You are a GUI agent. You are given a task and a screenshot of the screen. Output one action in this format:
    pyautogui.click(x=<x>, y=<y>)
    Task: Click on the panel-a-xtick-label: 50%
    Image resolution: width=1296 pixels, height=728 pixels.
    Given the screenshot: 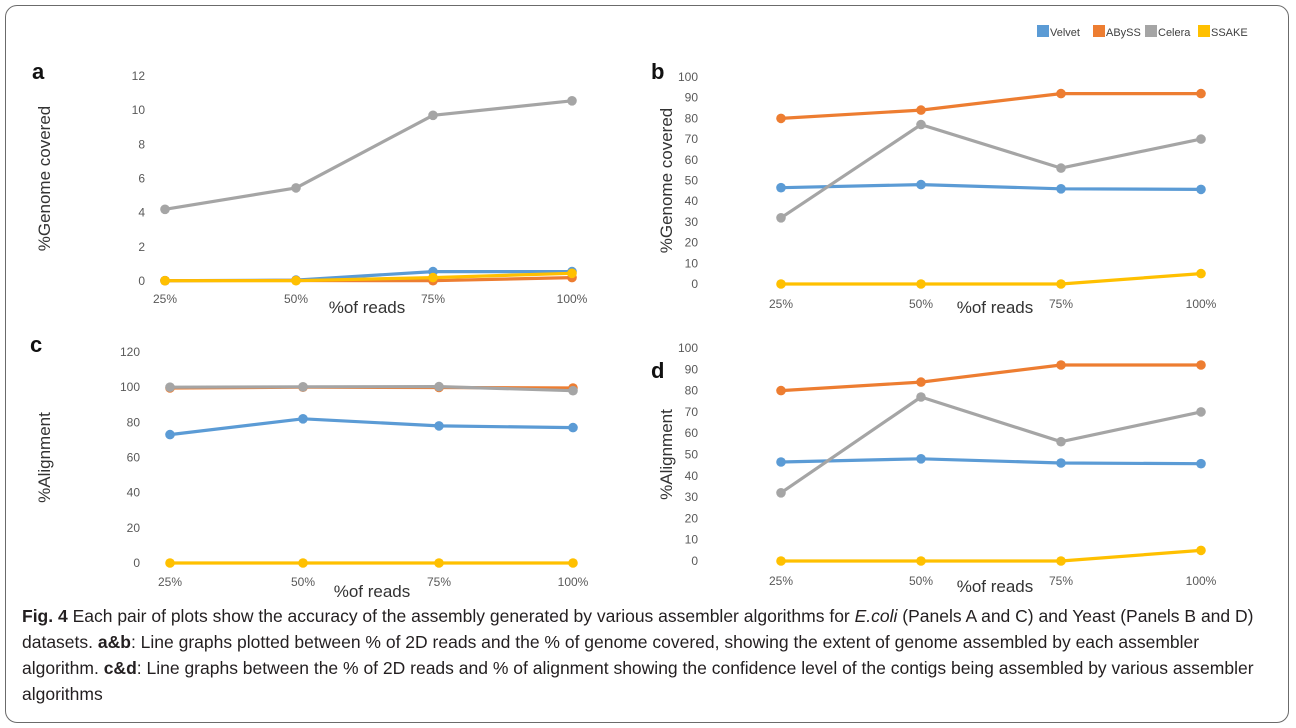 What is the action you would take?
    pyautogui.click(x=296, y=299)
    